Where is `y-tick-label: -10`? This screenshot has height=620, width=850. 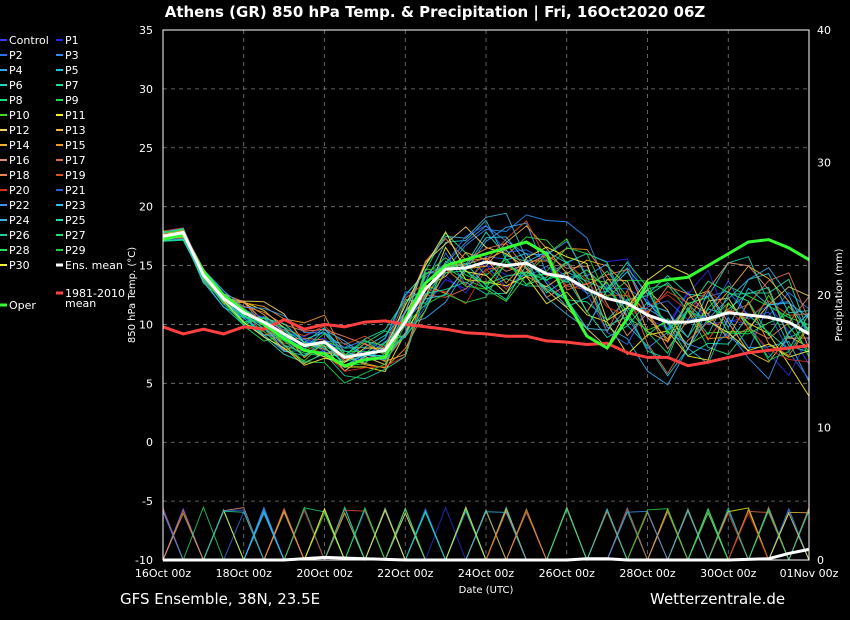 y-tick-label: -10 is located at coordinates (144, 560).